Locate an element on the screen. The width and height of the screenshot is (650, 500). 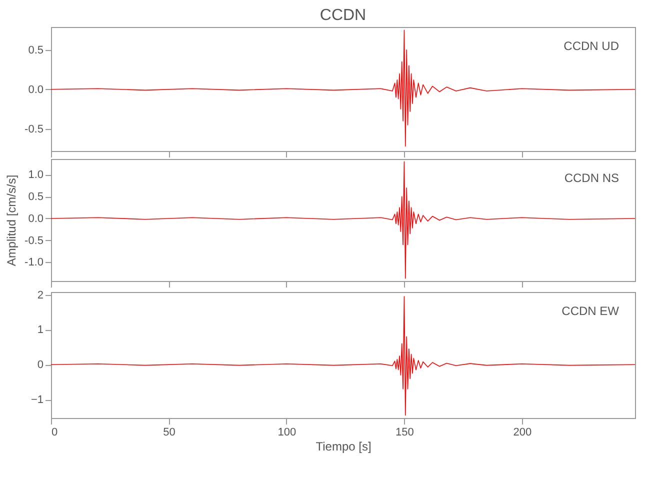
x-tick-label: 200 is located at coordinates (522, 432).